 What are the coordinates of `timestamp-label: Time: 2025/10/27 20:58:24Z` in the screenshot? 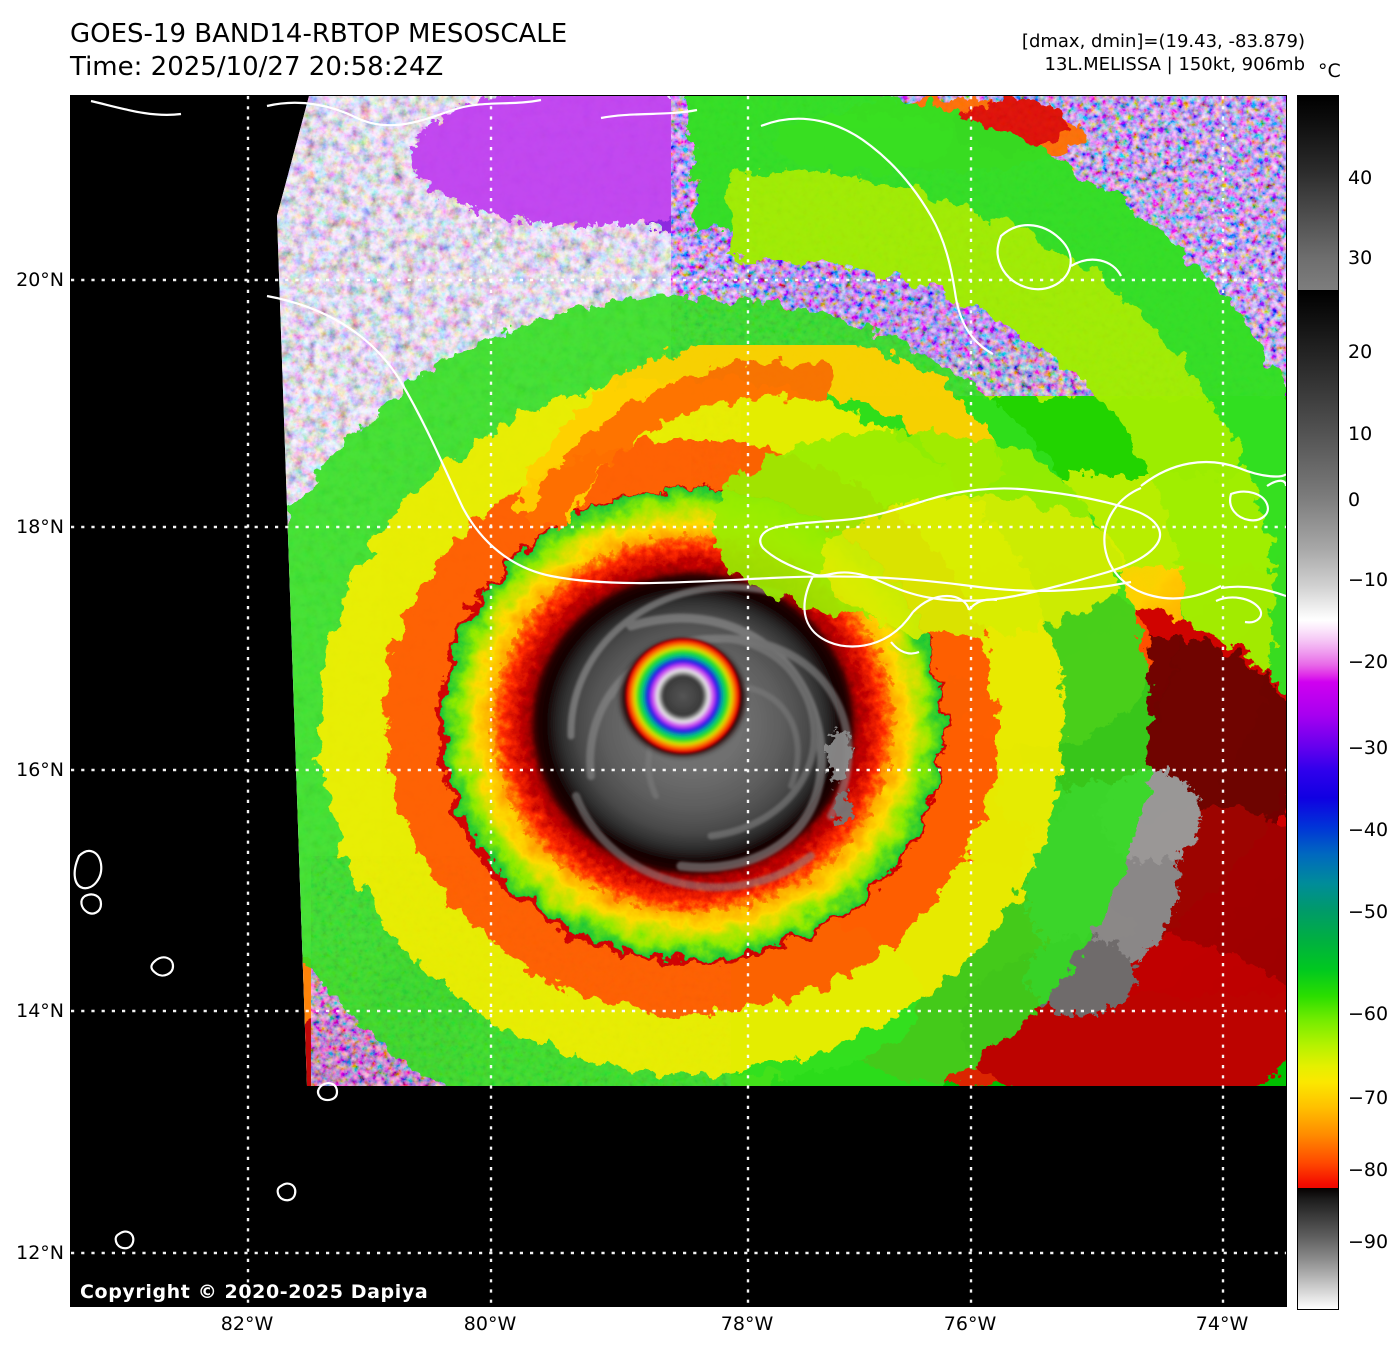 It's located at (257, 67).